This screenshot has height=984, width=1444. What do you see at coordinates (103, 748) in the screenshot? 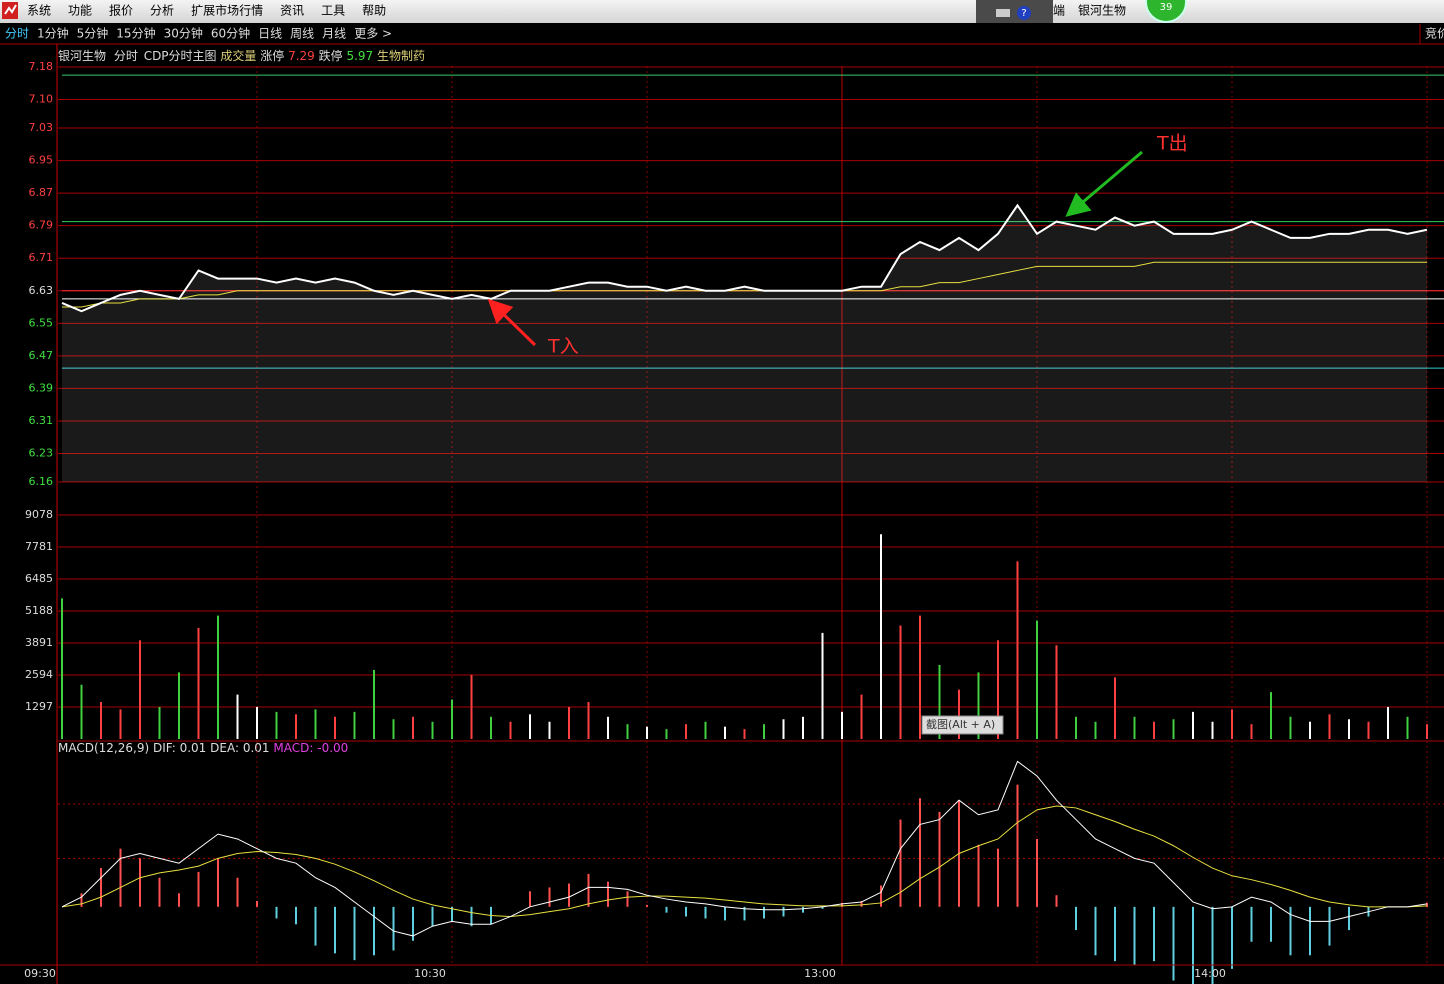
I see `macd-label: MACD(12,26,9)` at bounding box center [103, 748].